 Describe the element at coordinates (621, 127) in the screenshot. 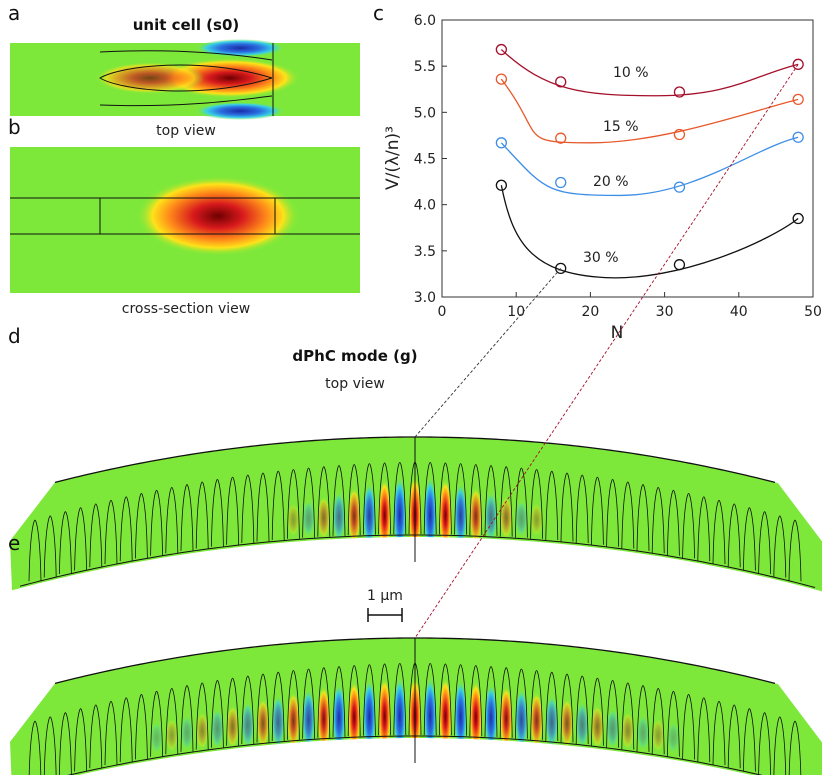

I see `series-label: 15 %` at that location.